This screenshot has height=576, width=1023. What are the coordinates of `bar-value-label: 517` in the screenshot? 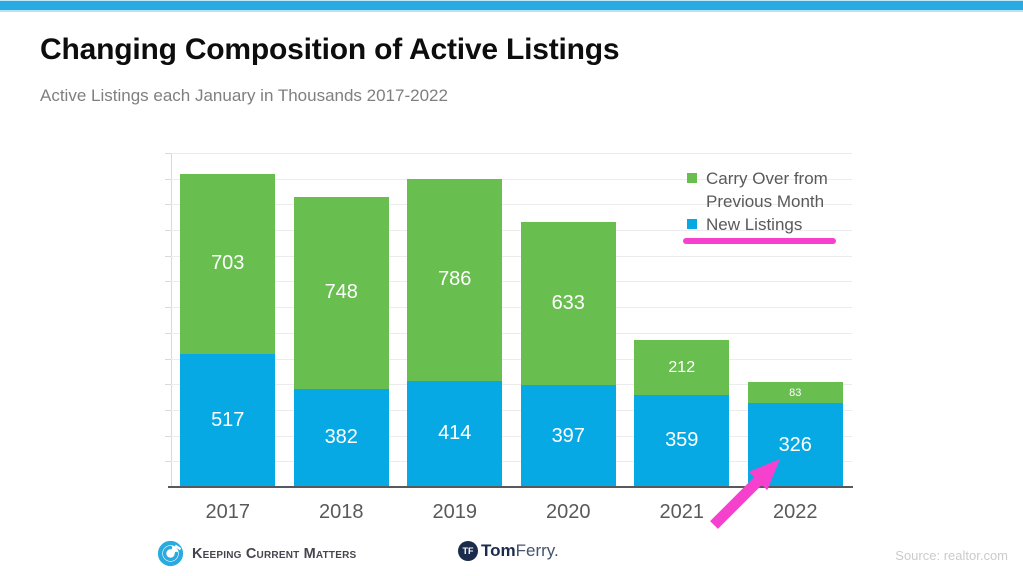 It's located at (228, 420).